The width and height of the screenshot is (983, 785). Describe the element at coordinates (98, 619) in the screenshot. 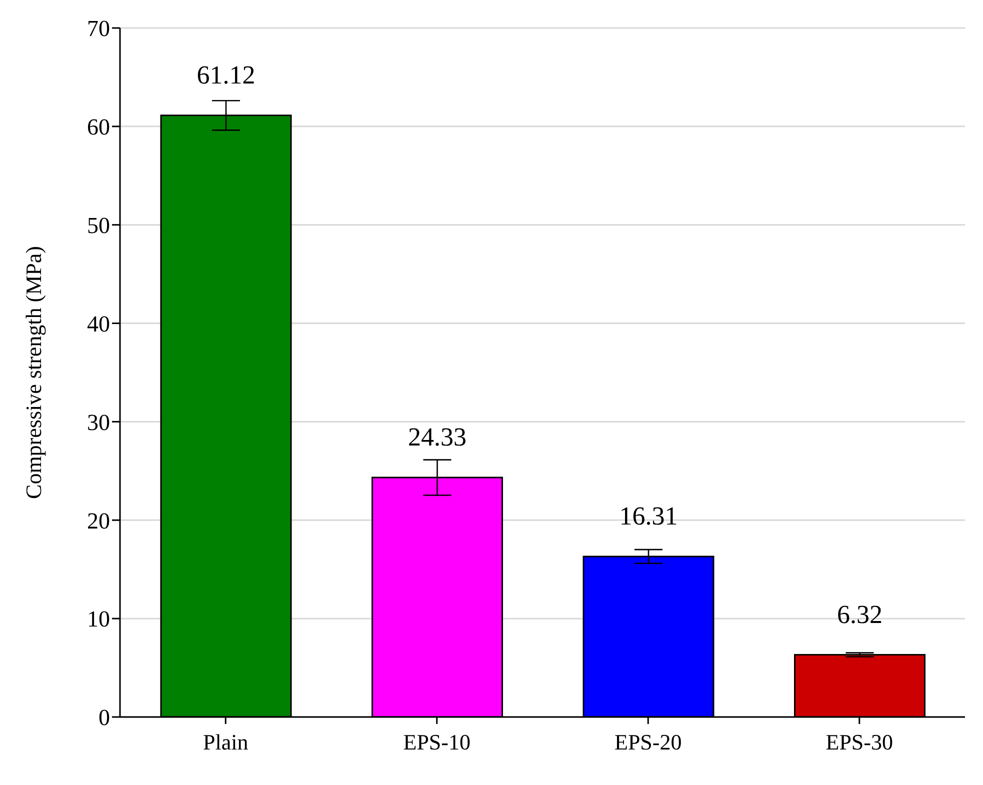

I see `y-tick-label: 10` at that location.